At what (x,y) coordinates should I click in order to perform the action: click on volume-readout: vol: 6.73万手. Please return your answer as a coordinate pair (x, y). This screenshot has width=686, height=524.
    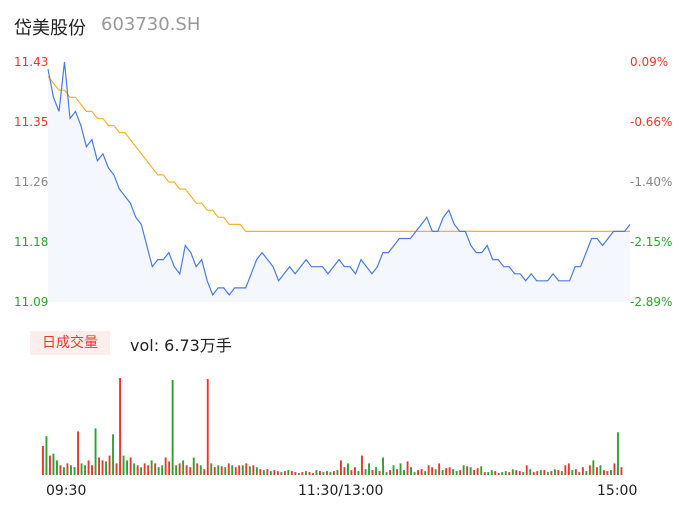
    Looking at the image, I should click on (181, 345).